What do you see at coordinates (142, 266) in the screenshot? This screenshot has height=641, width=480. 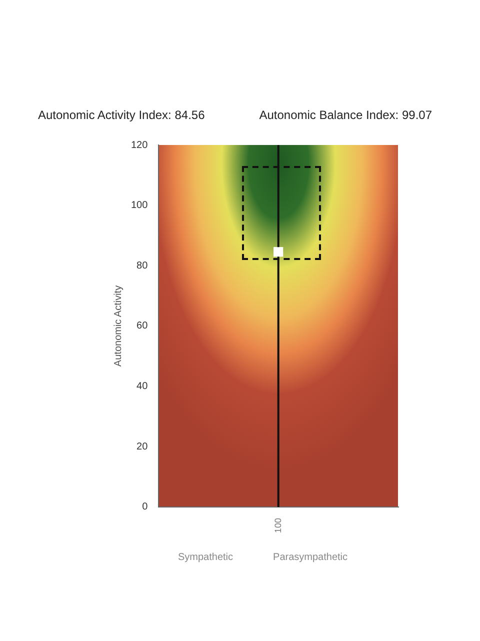 I see `y-tick-label: 80` at bounding box center [142, 266].